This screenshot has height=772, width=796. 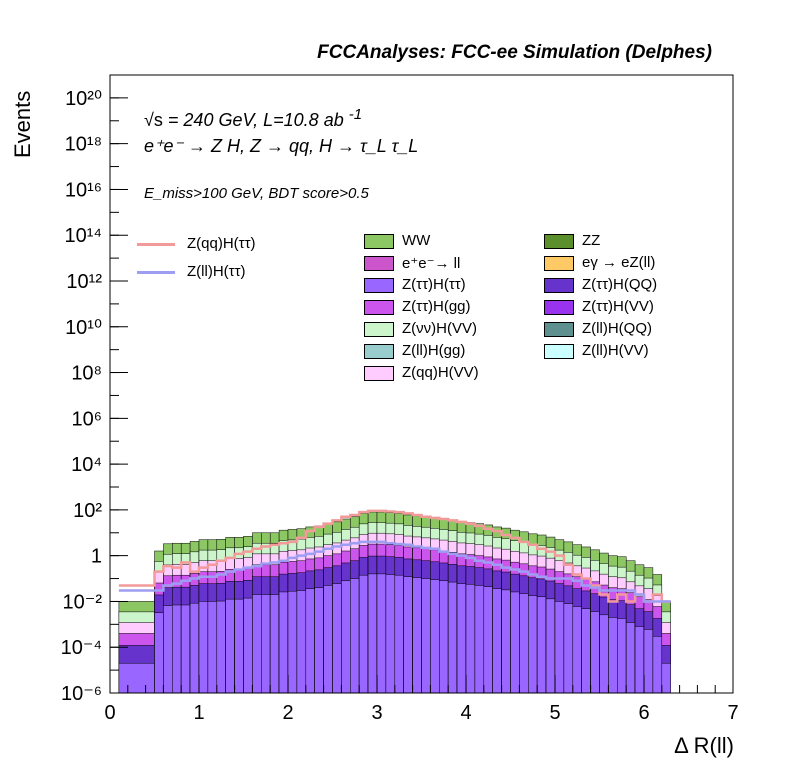 I want to click on y-tick-label: 10¹⁸, so click(x=83, y=145).